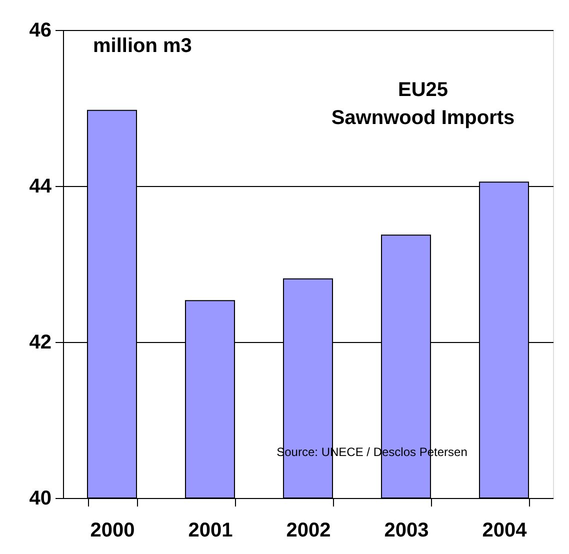 The width and height of the screenshot is (569, 554). Describe the element at coordinates (423, 104) in the screenshot. I see `text: EU25 Sawnwood Imports` at that location.